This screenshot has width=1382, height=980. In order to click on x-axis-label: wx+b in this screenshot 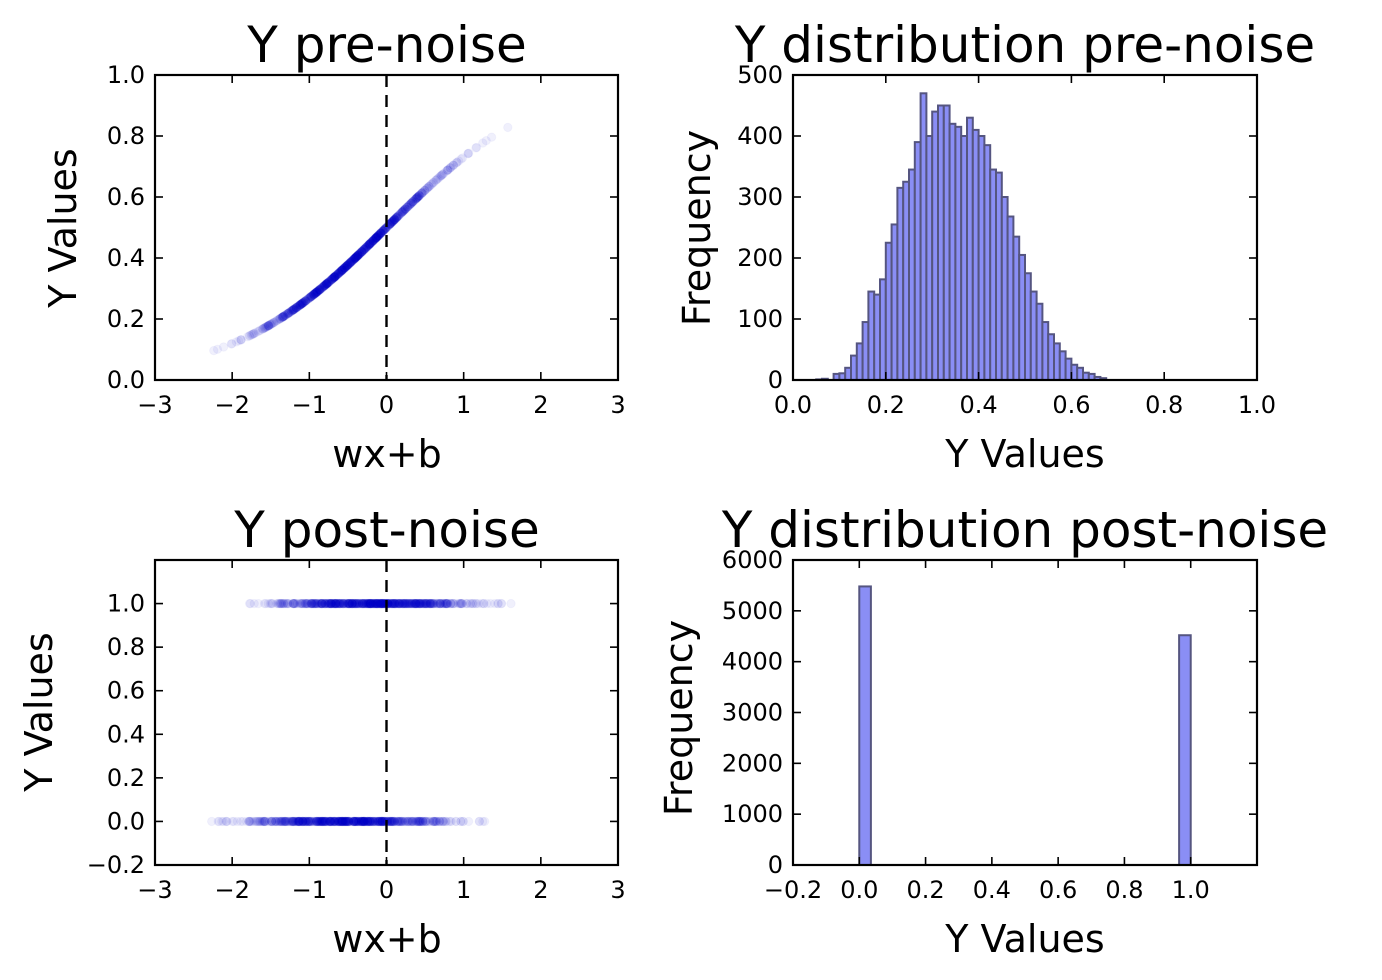, I will do `click(387, 939)`.